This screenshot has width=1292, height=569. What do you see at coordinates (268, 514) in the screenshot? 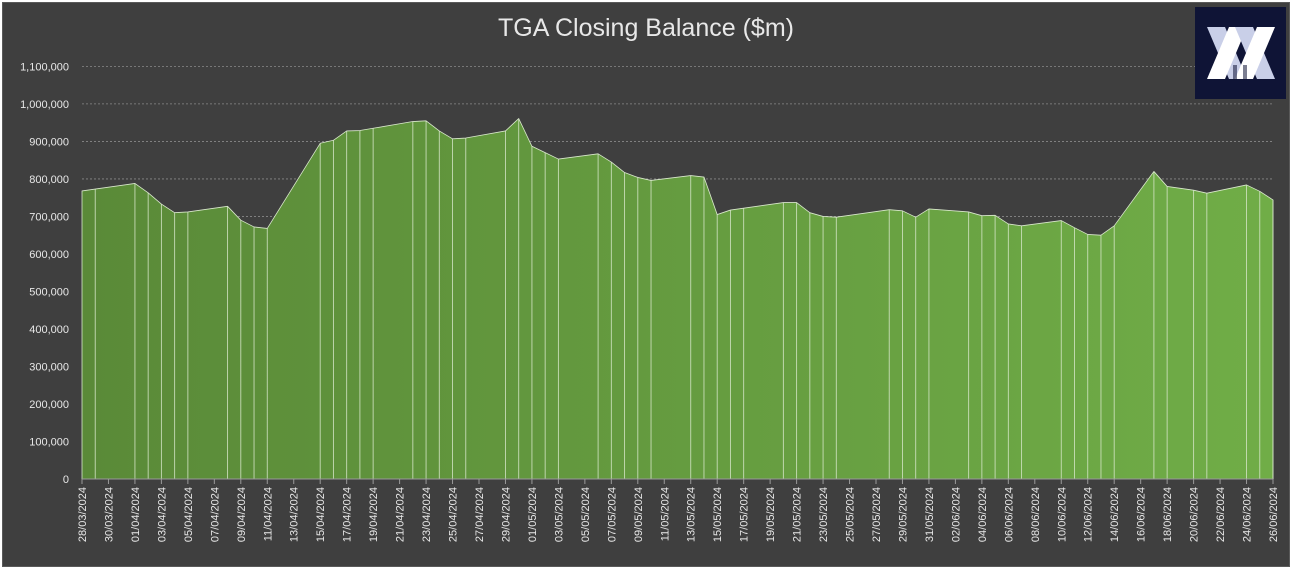
I see `x-tick-label: 11/04/2024` at bounding box center [268, 514].